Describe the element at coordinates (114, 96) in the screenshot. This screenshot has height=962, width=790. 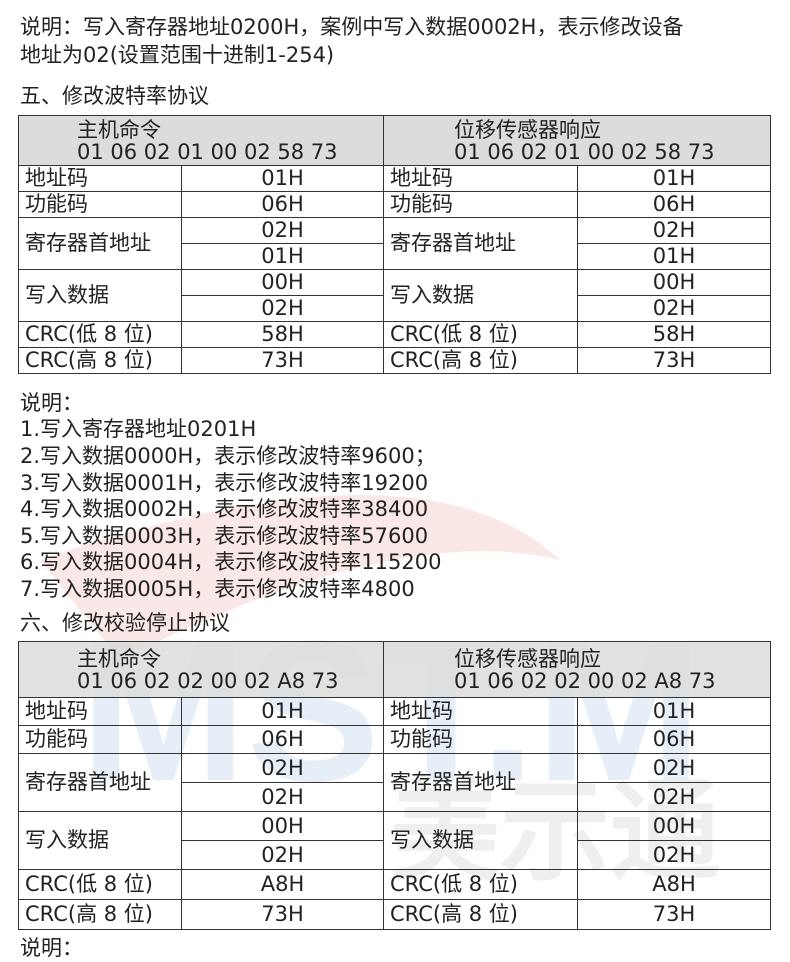
I see `section5-title: 五、修改波特率协议` at that location.